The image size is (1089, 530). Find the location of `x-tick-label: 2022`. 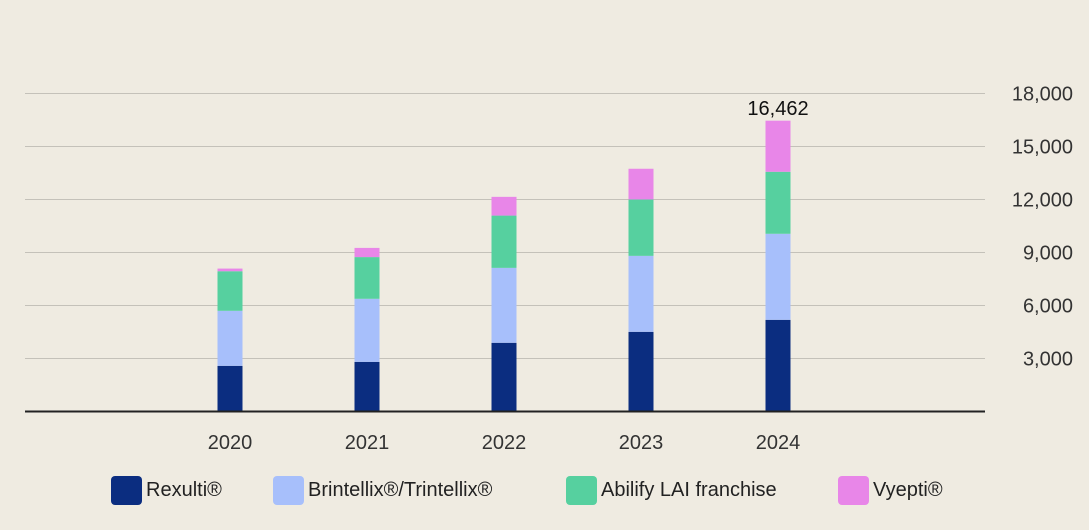

x-tick-label: 2022 is located at coordinates (504, 443).